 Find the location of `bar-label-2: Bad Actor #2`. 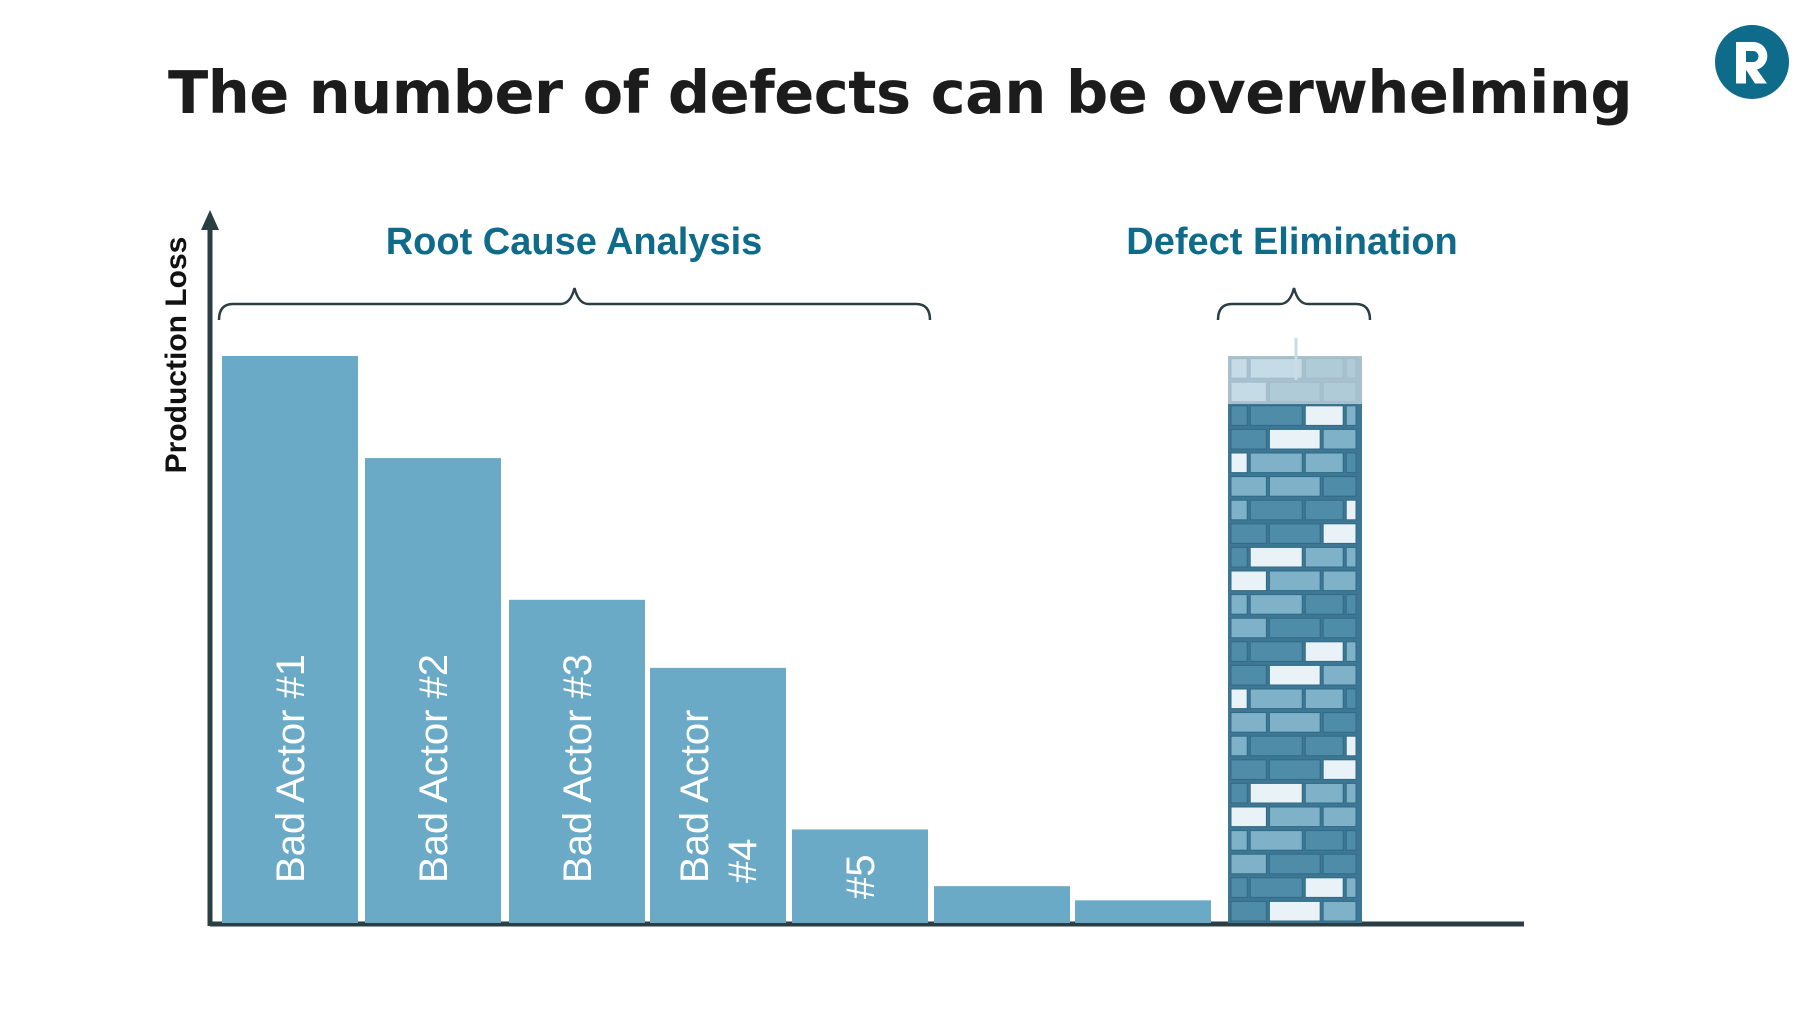

bar-label-2: Bad Actor #2 is located at coordinates (434, 768).